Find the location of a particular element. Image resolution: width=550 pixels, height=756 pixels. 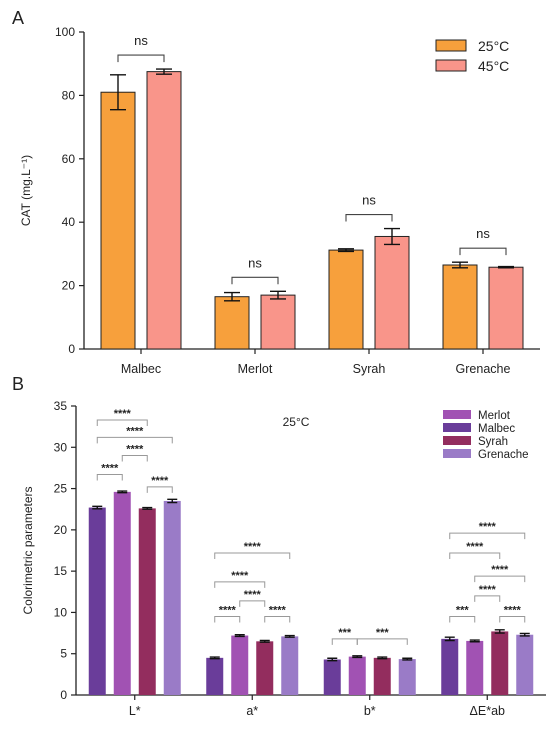

legend-label: Merlot is located at coordinates (494, 416).